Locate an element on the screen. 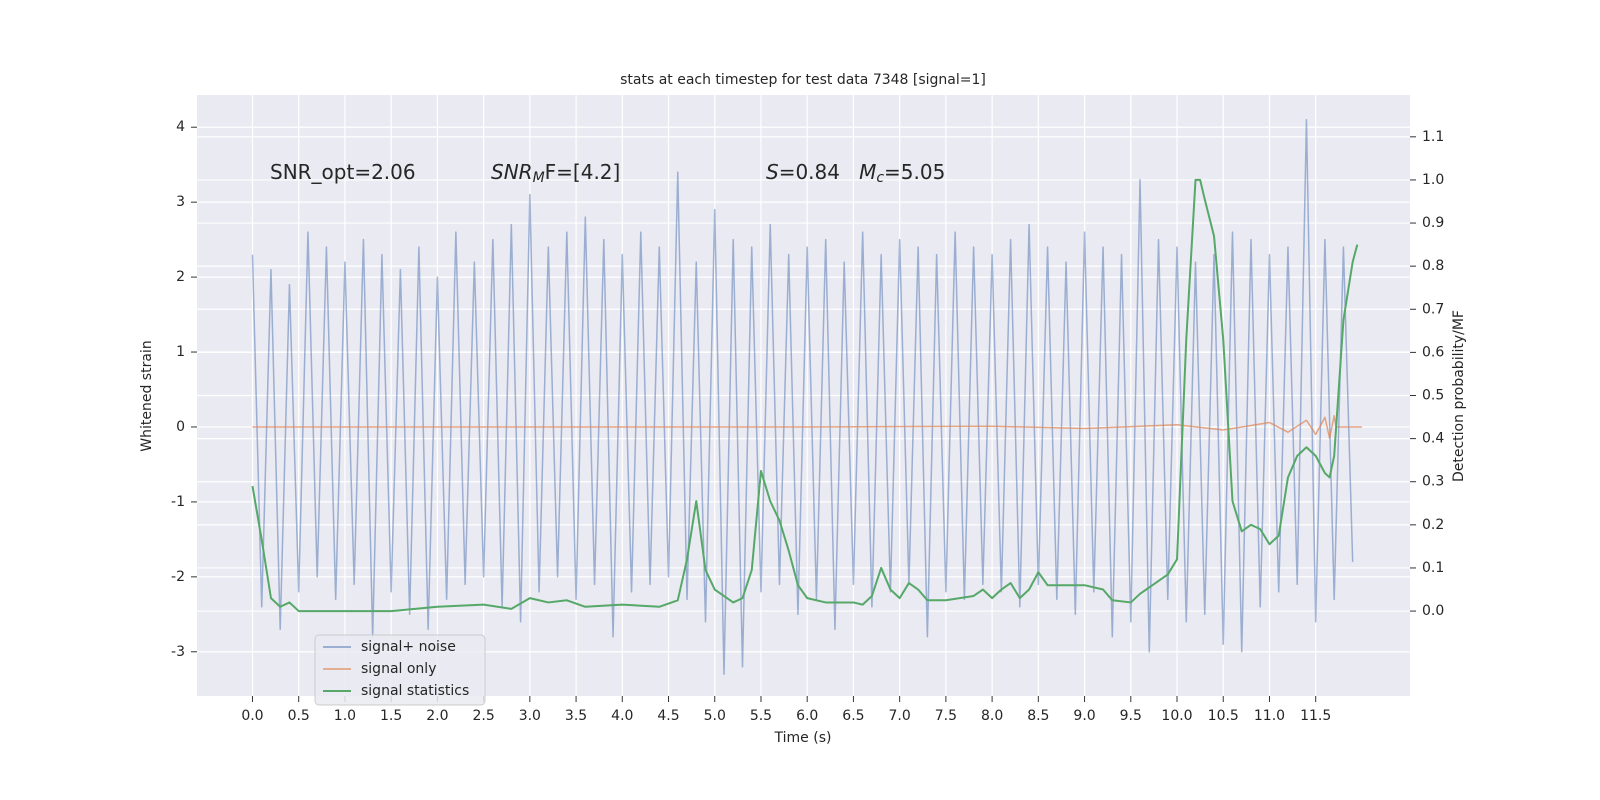 Image resolution: width=1600 pixels, height=800 pixels. y2-tick-label: 0.7 is located at coordinates (1433, 309).